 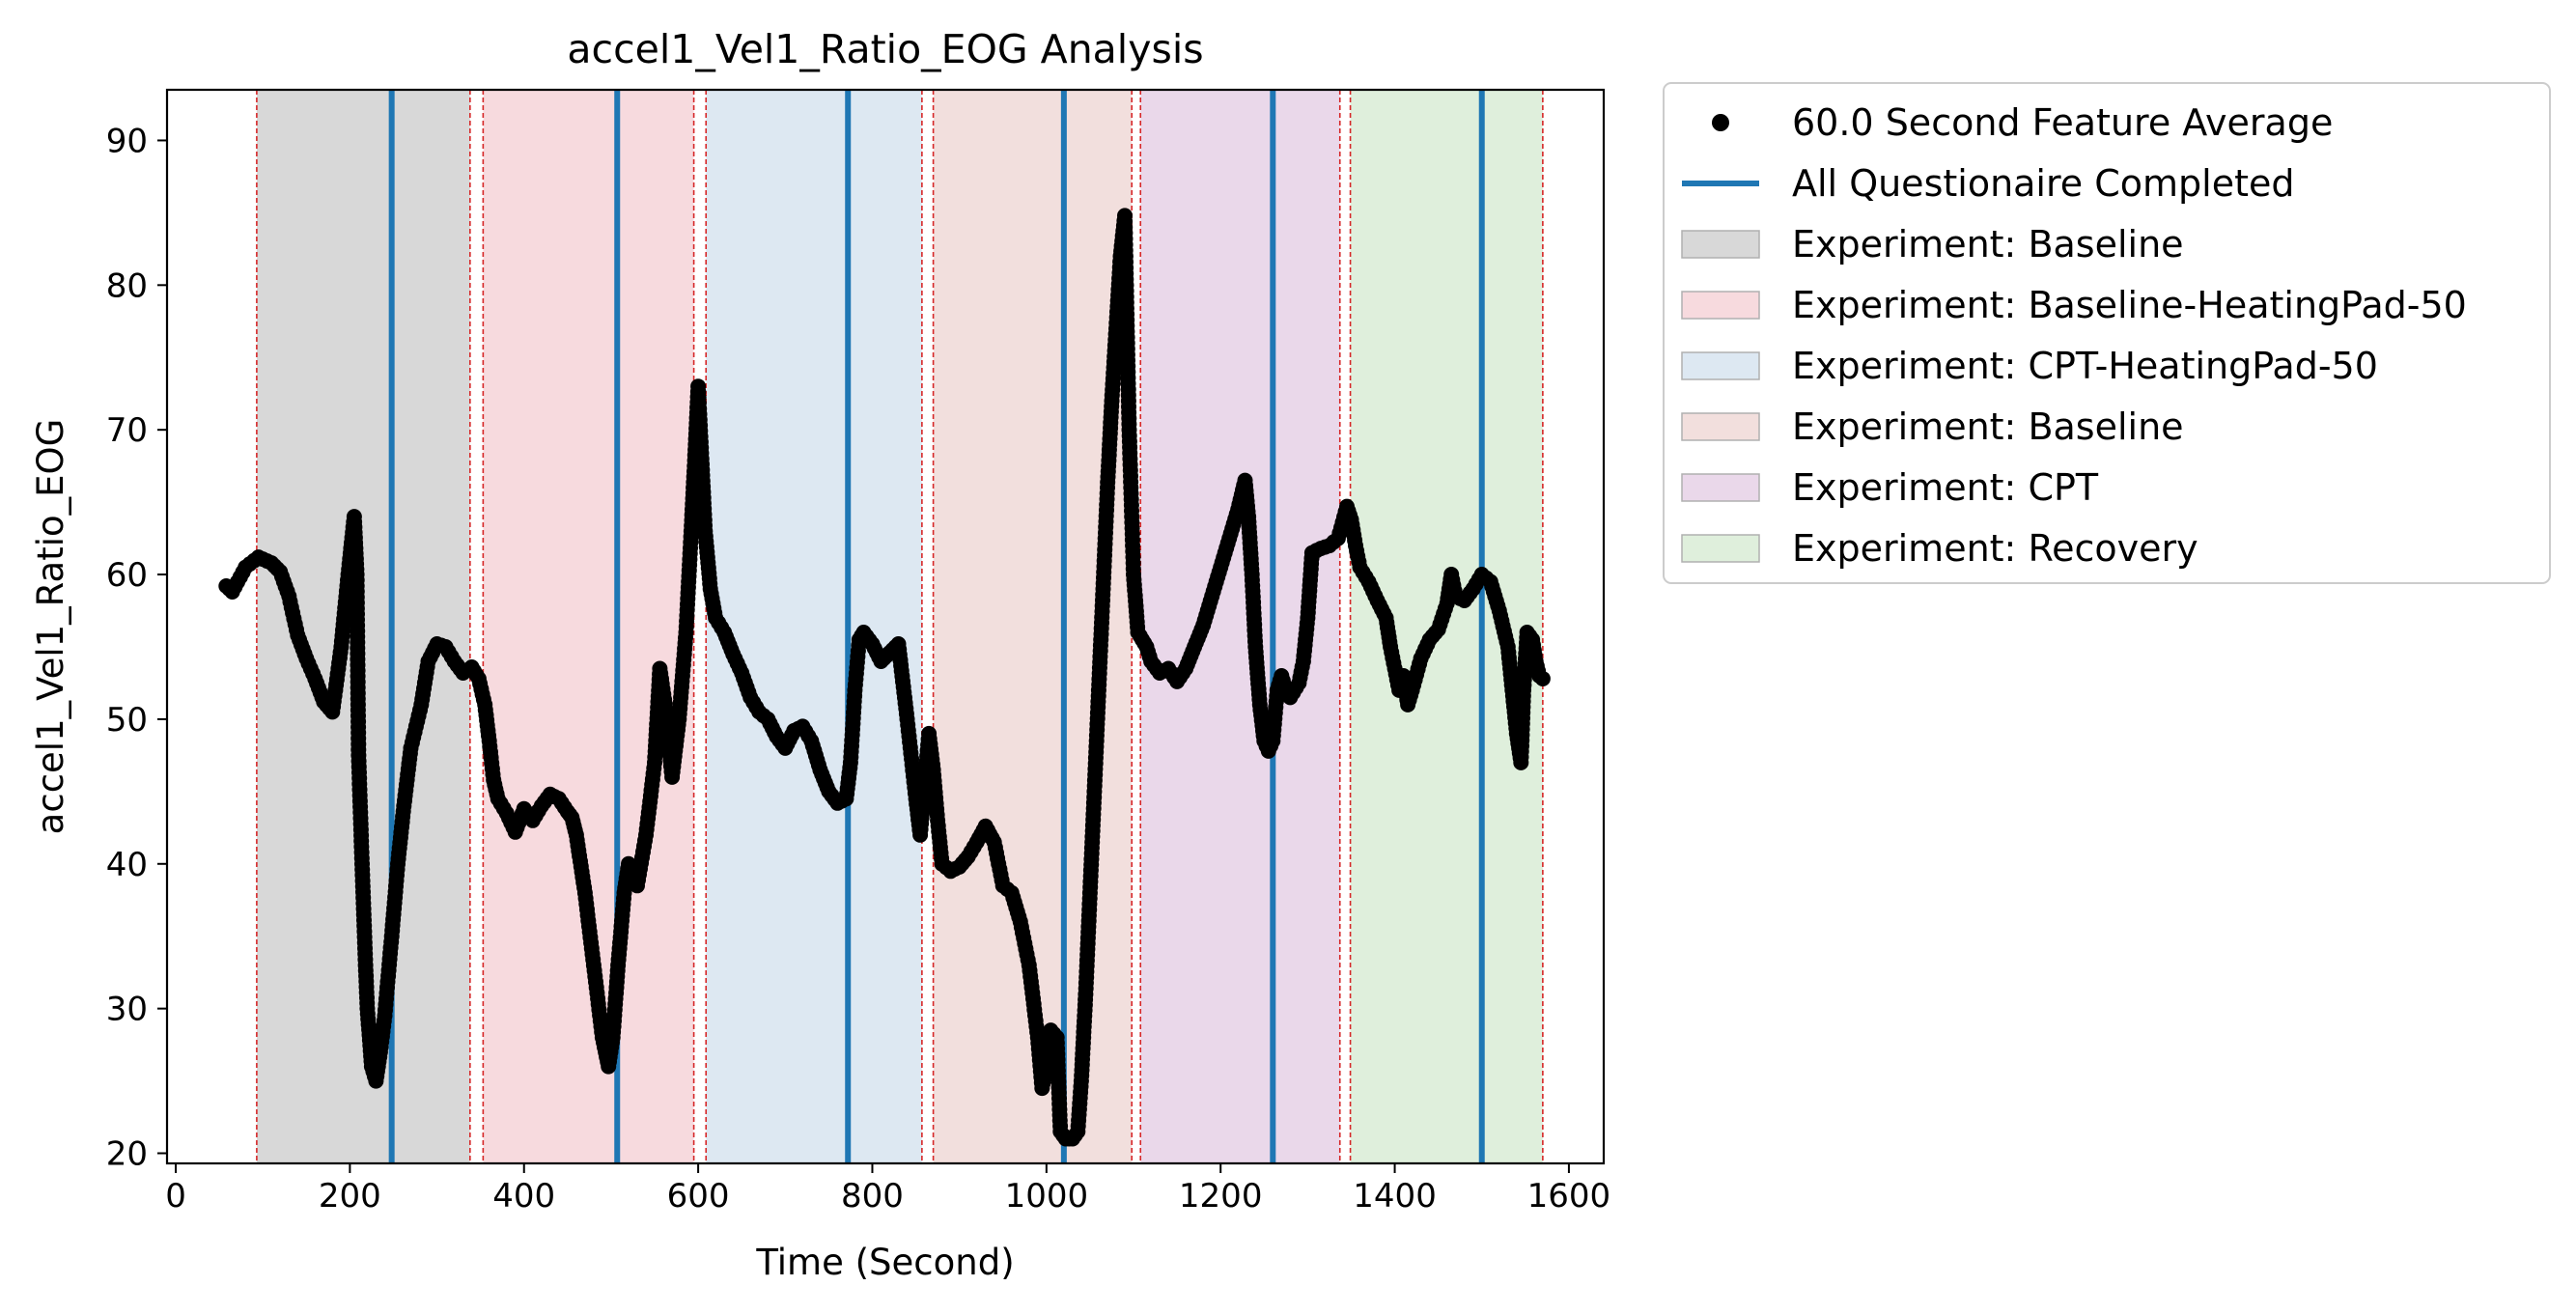 I want to click on x-tick-label-3: 600, so click(x=699, y=1196).